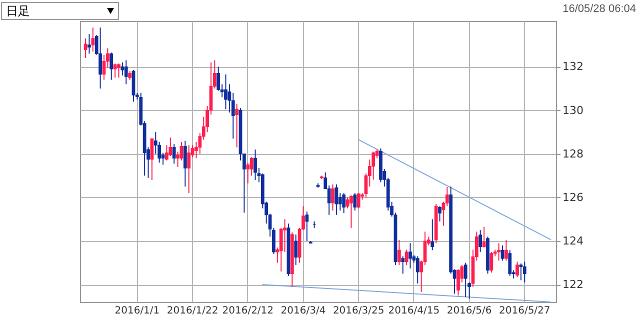 The height and width of the screenshot is (330, 640). What do you see at coordinates (303, 311) in the screenshot?
I see `x-tick-label: 2016/3/4` at bounding box center [303, 311].